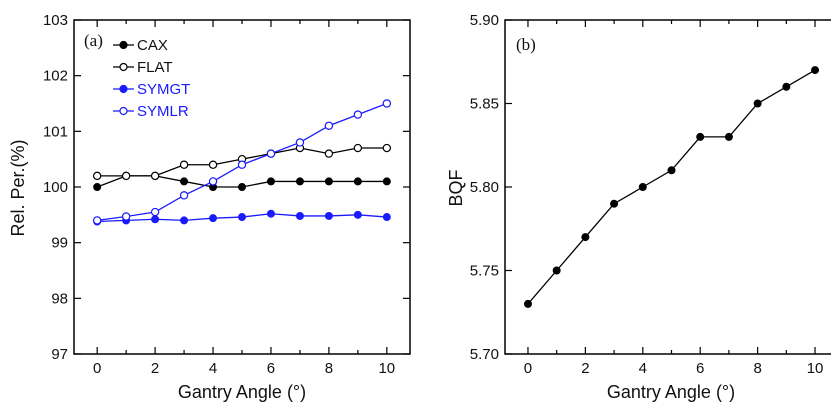 This screenshot has height=405, width=831. What do you see at coordinates (242, 392) in the screenshot?
I see `panel-a-xlabel: Gantry Angle (°)` at bounding box center [242, 392].